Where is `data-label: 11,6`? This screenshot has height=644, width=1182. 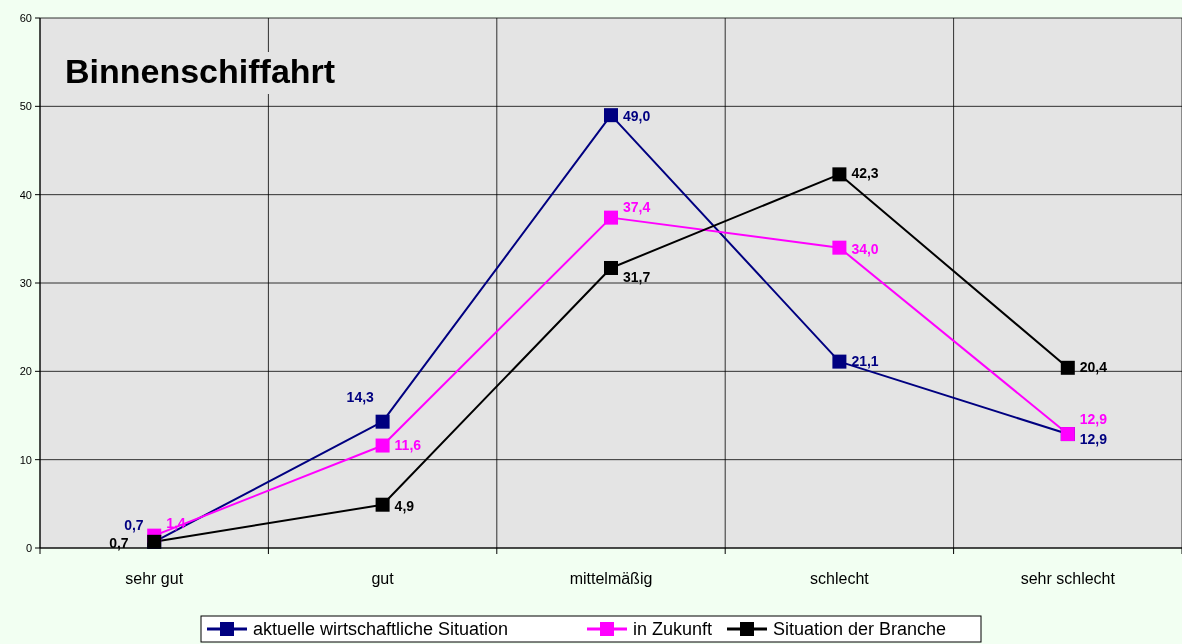 data-label: 11,6 is located at coordinates (408, 444).